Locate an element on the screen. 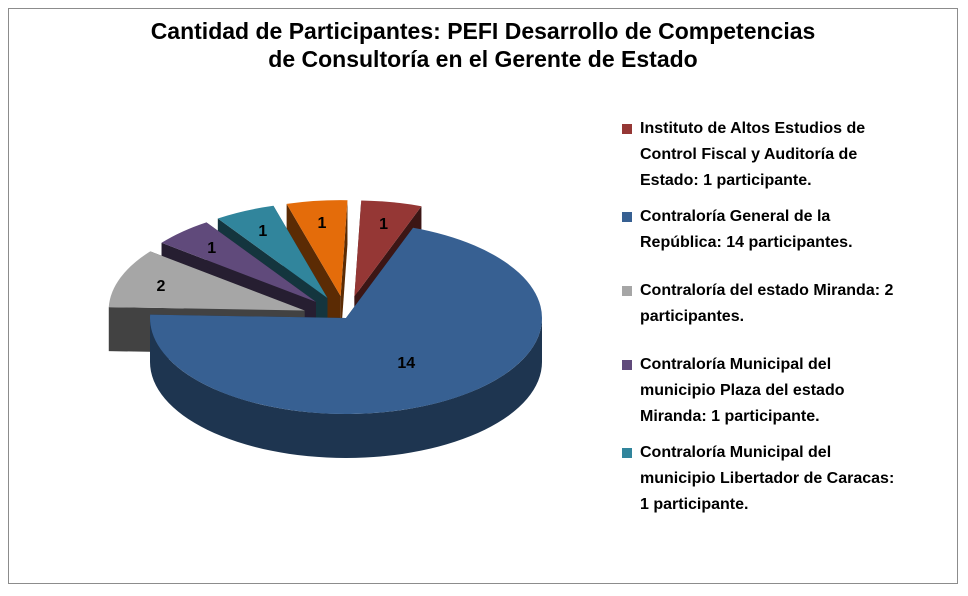 The width and height of the screenshot is (968, 596). legend-text-line: municipio Plaza del estado is located at coordinates (742, 390).